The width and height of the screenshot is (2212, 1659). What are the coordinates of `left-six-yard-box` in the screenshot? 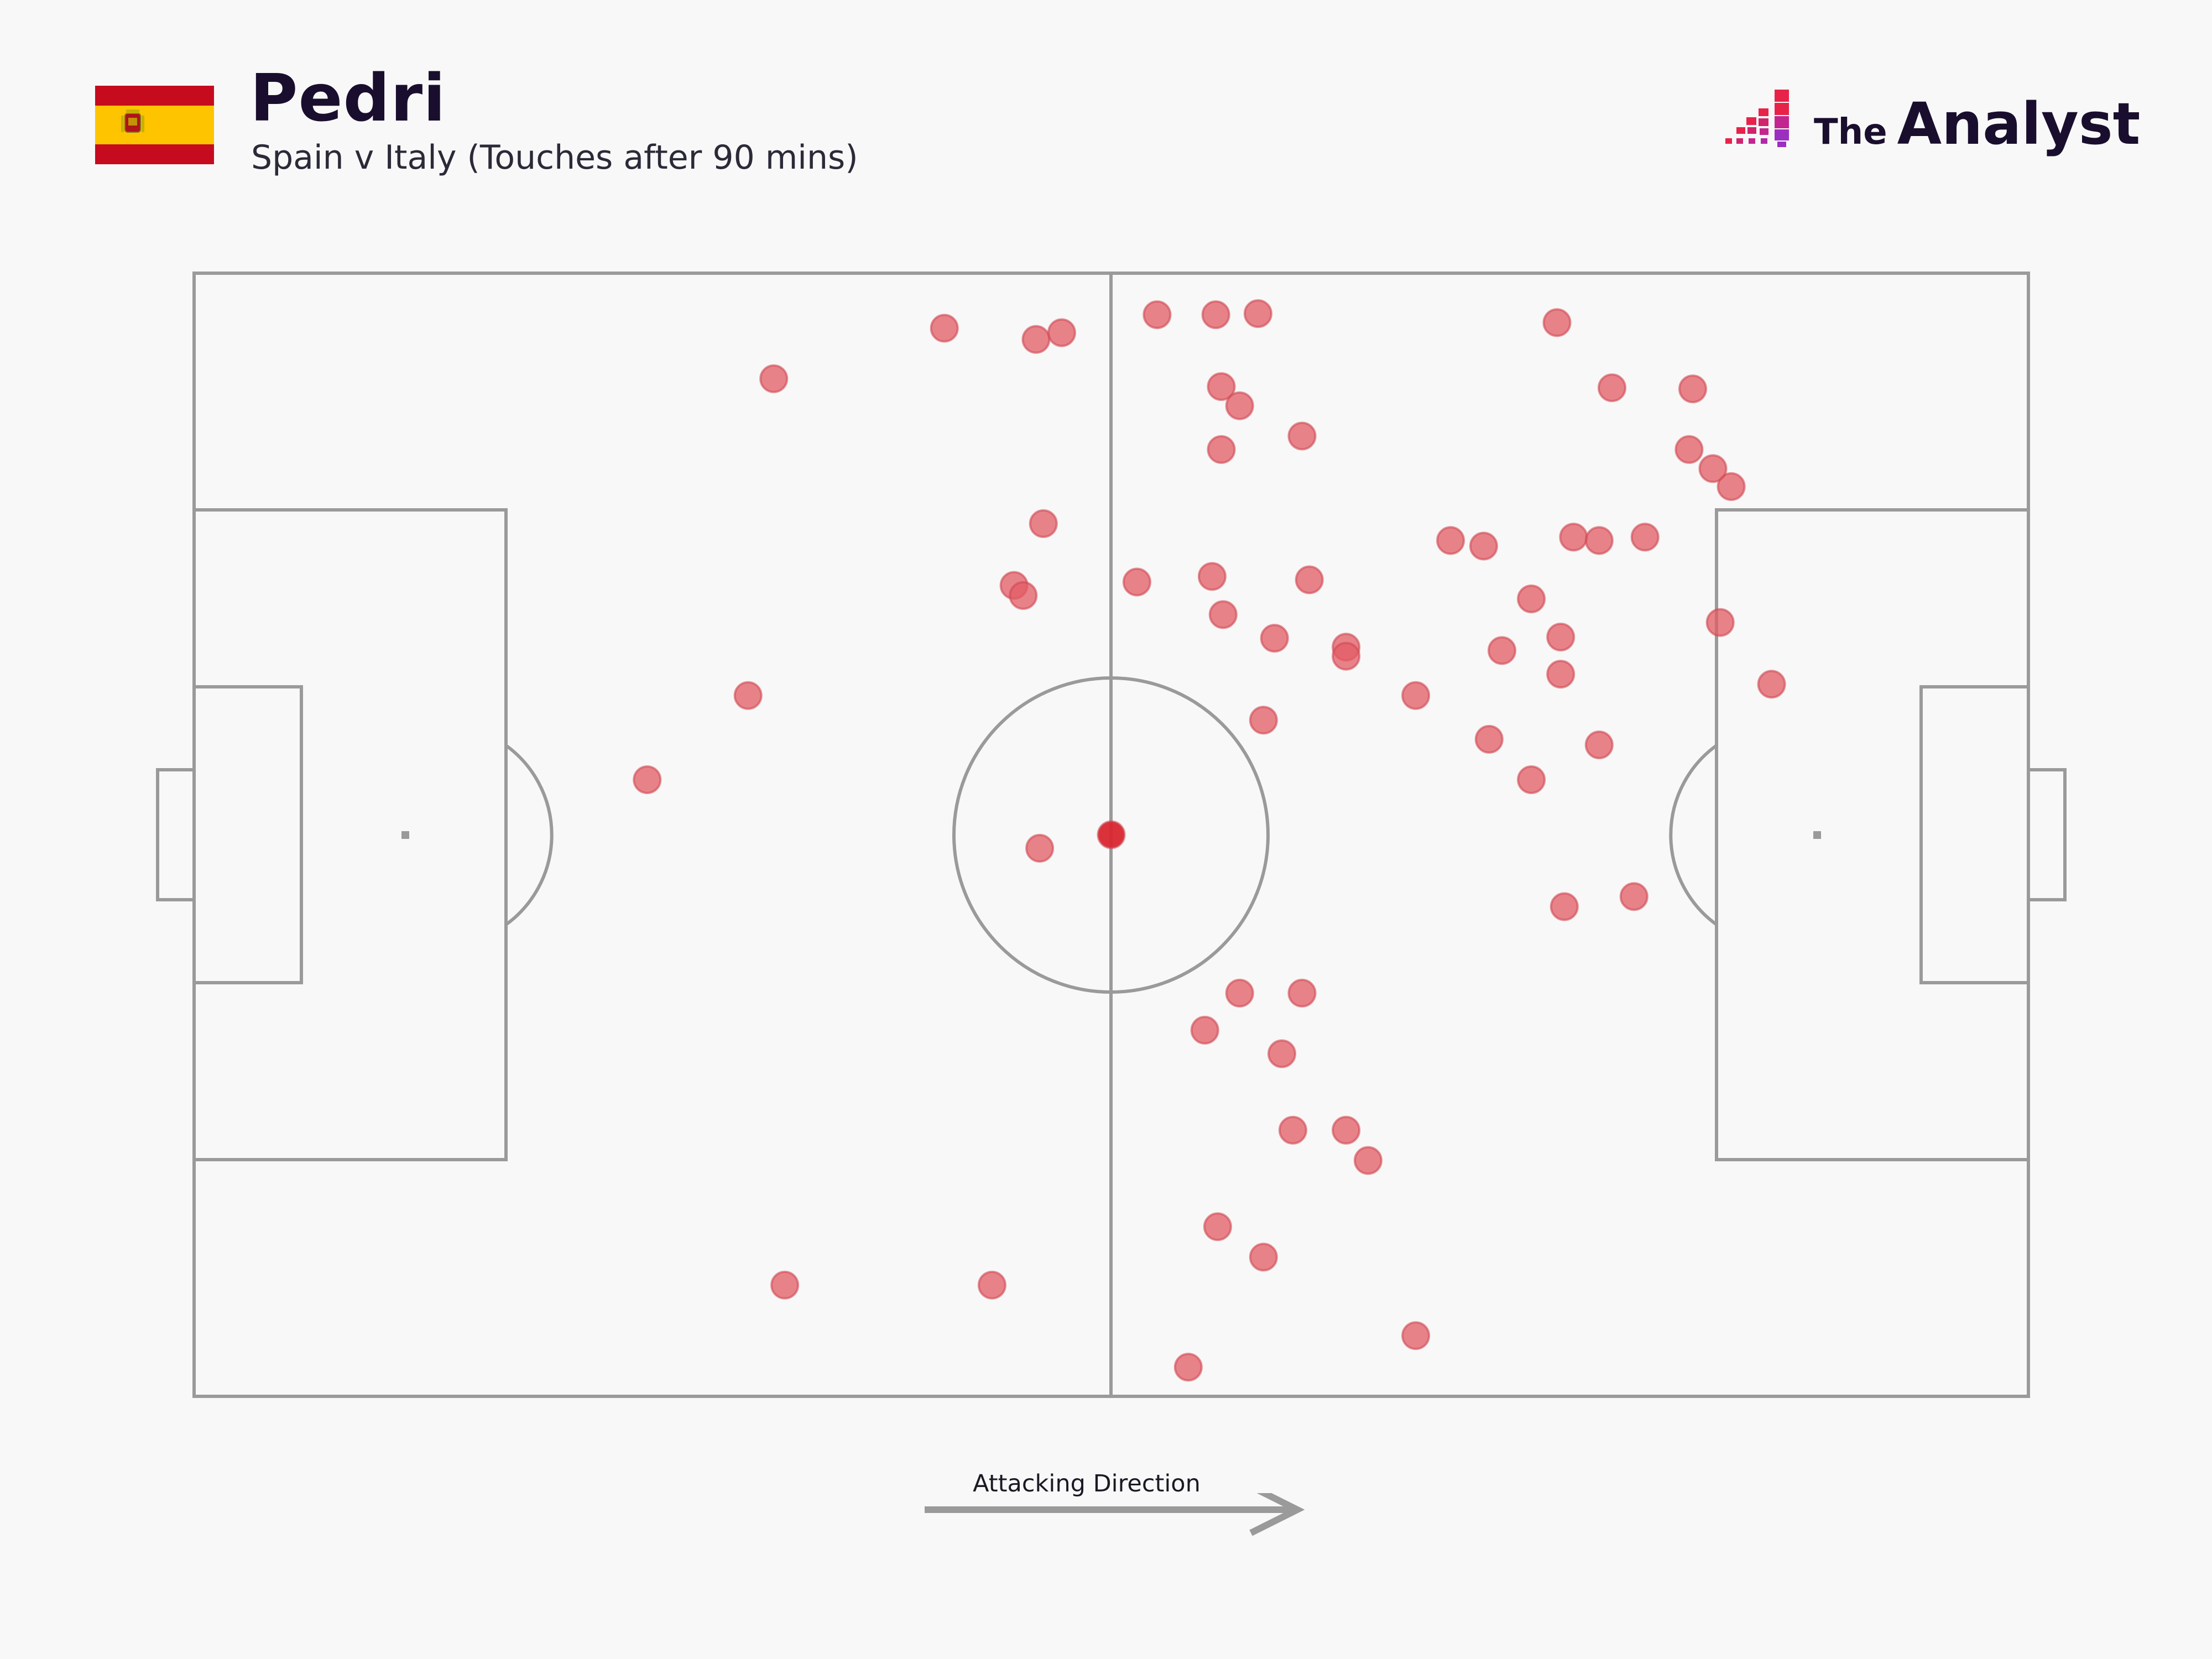 It's located at (248, 835).